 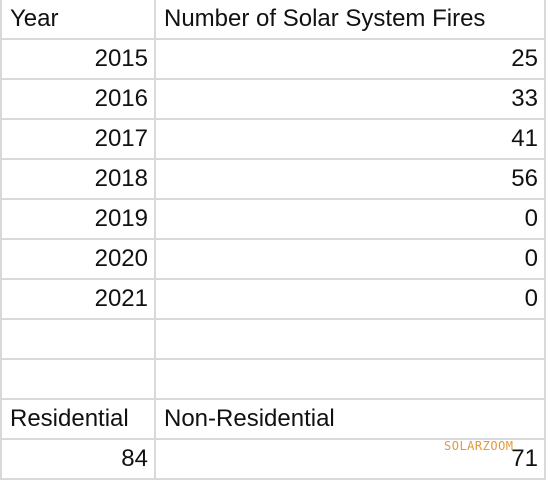 What do you see at coordinates (351, 420) in the screenshot?
I see `non-residential-label-cell: Non-Residential` at bounding box center [351, 420].